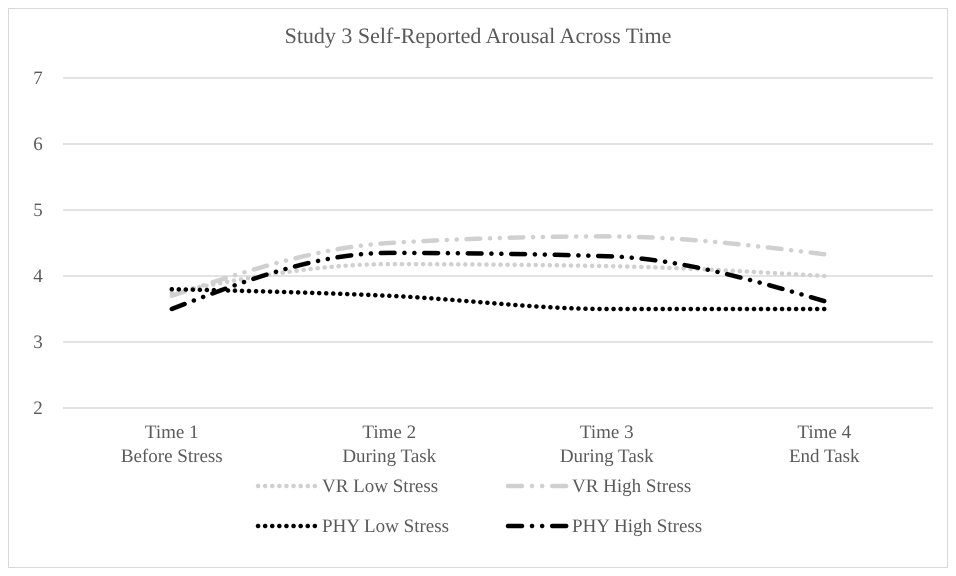 Image resolution: width=956 pixels, height=576 pixels. What do you see at coordinates (38, 78) in the screenshot?
I see `y-tick-label: 7` at bounding box center [38, 78].